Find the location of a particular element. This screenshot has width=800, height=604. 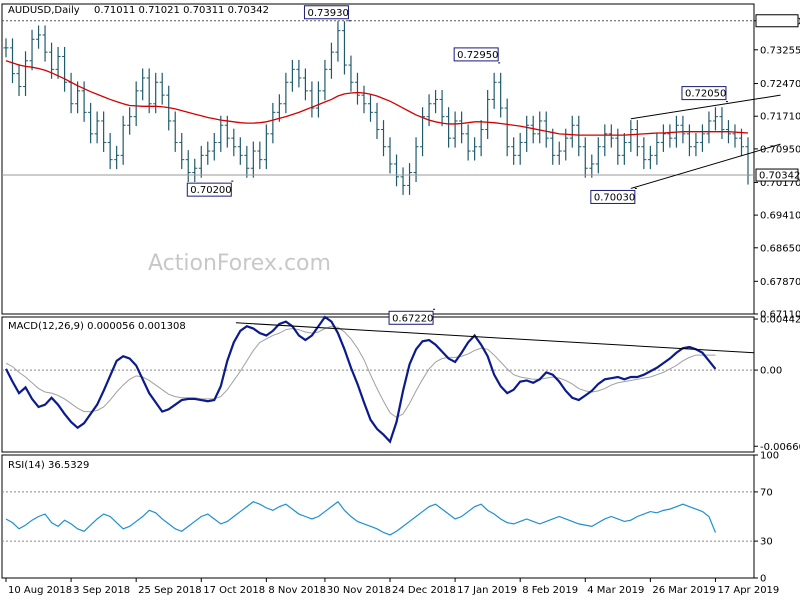

x-tick-label: 17 Oct 2018 is located at coordinates (234, 590).